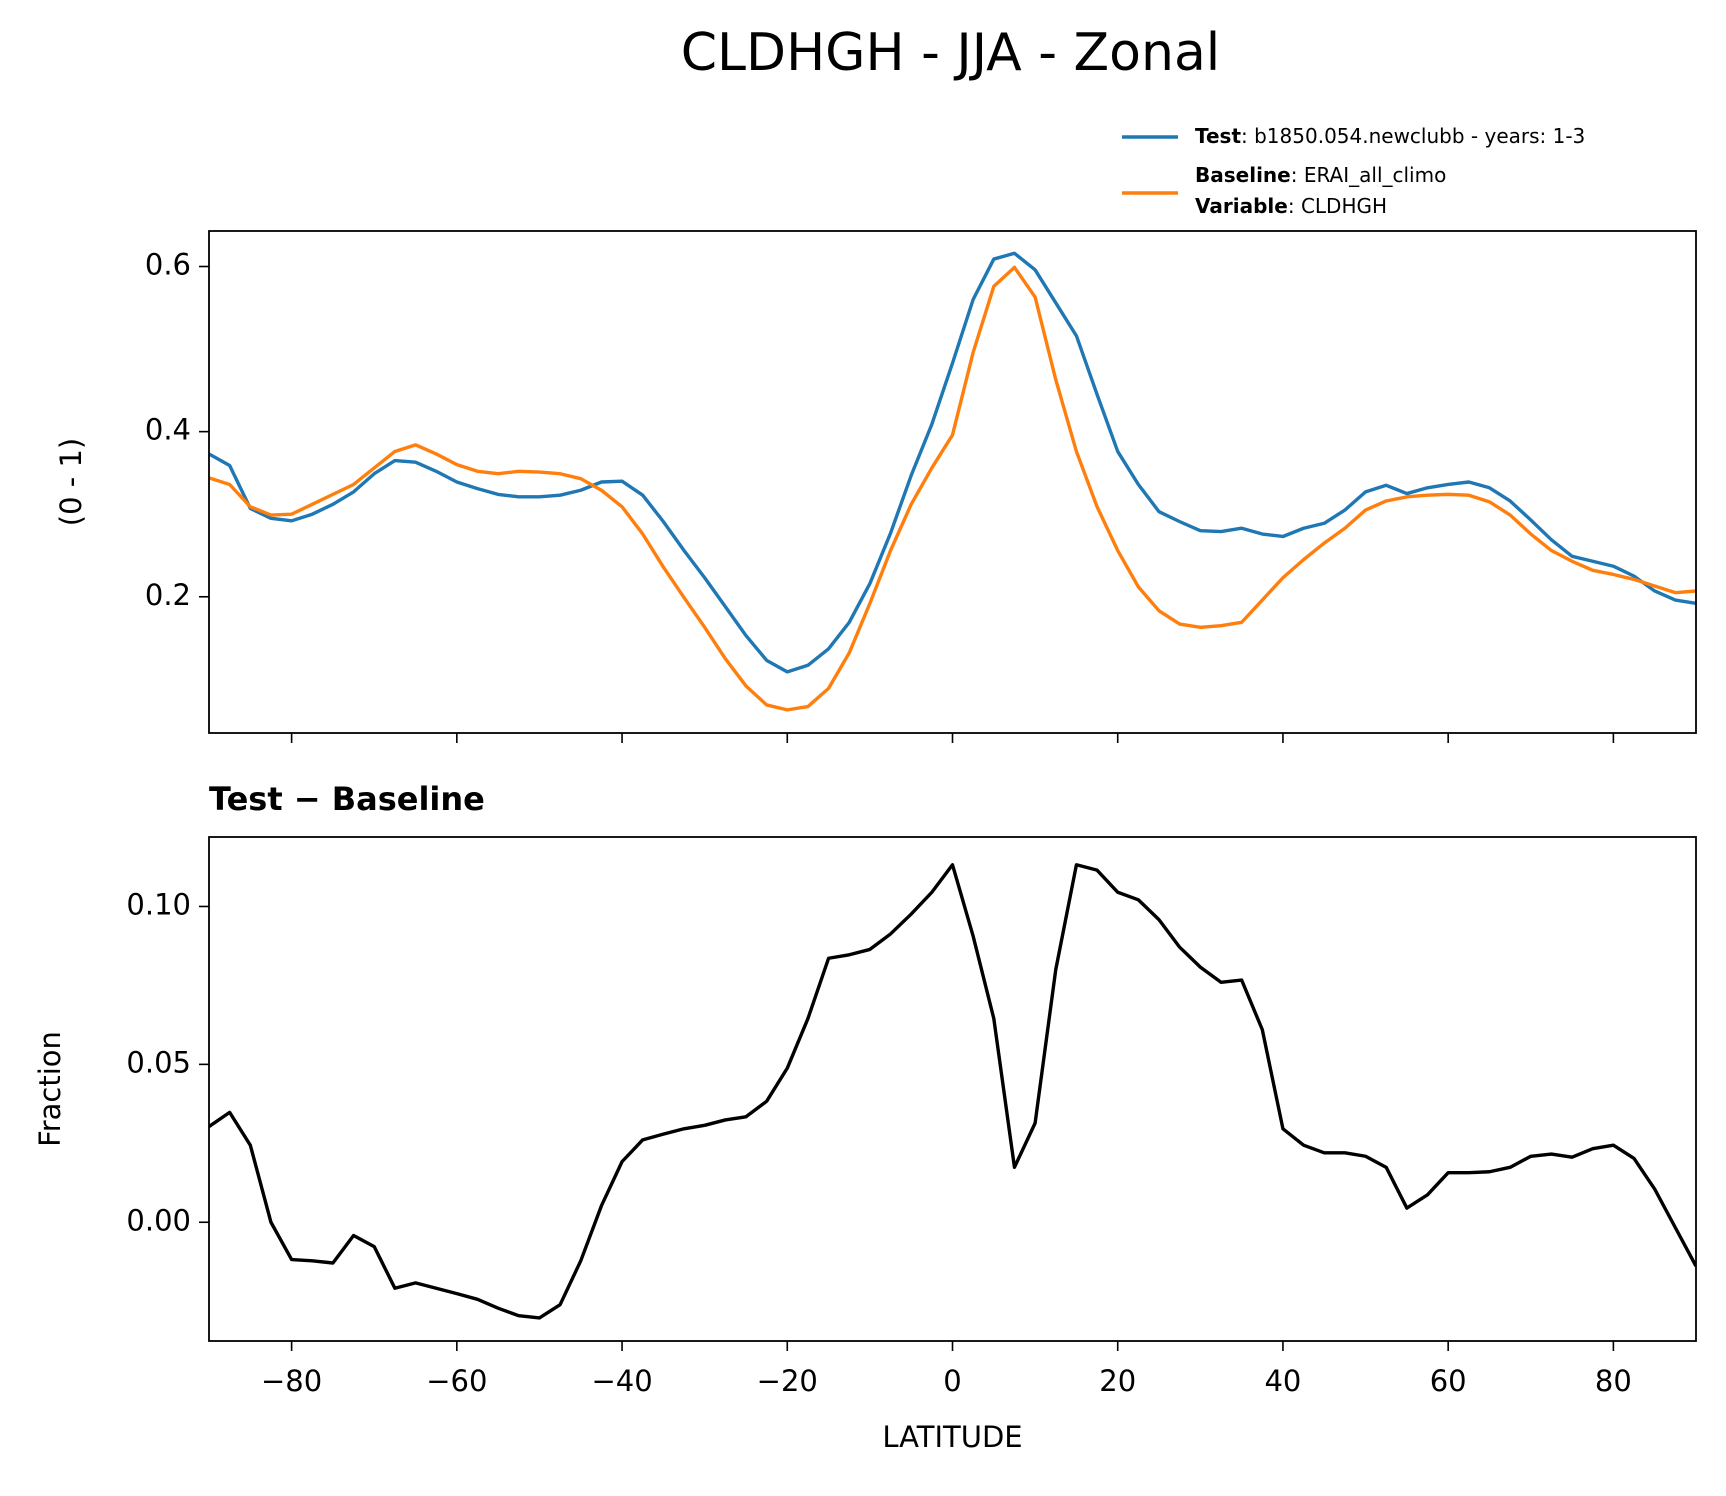 This screenshot has height=1496, width=1726. What do you see at coordinates (952, 1381) in the screenshot?
I see `x-tick-label: 0` at bounding box center [952, 1381].